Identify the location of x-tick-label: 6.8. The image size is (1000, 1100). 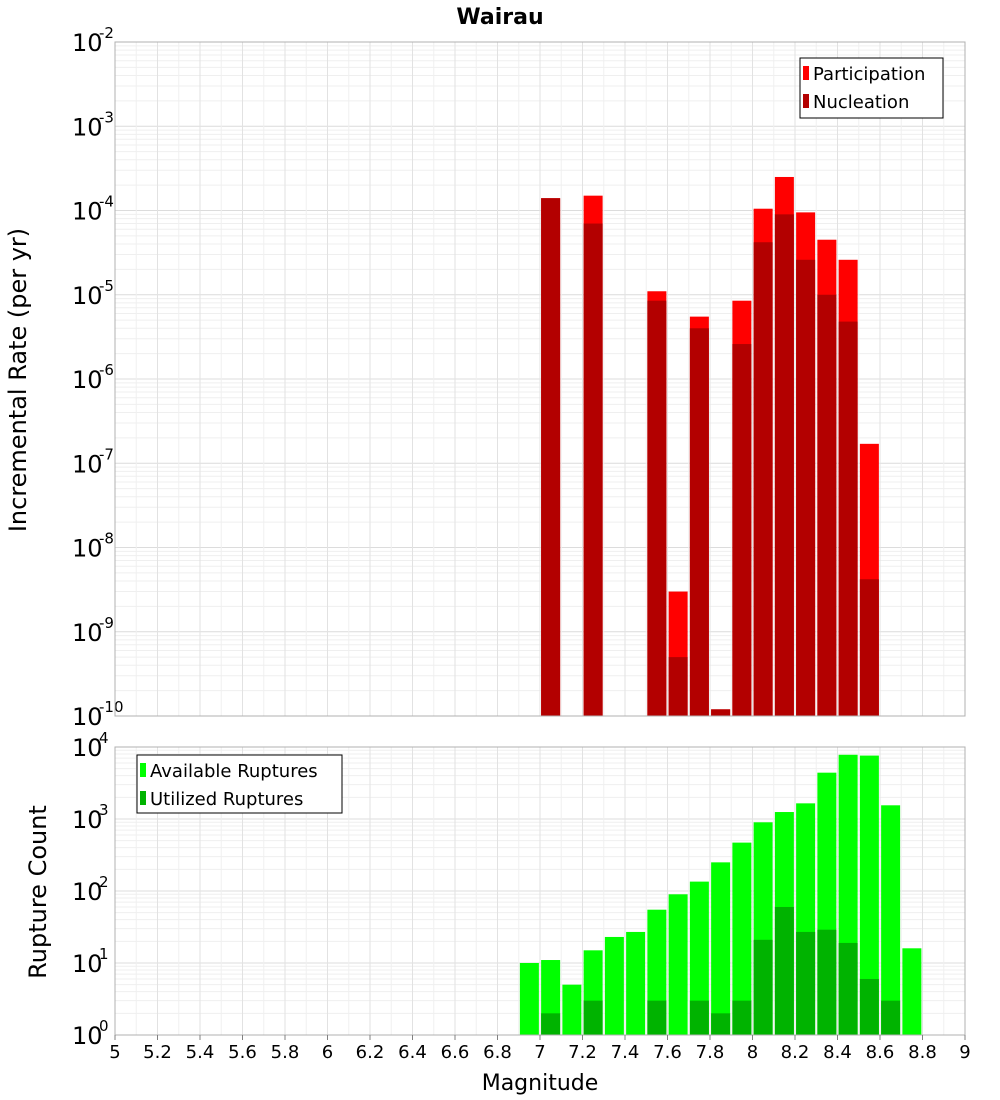
(497, 1052).